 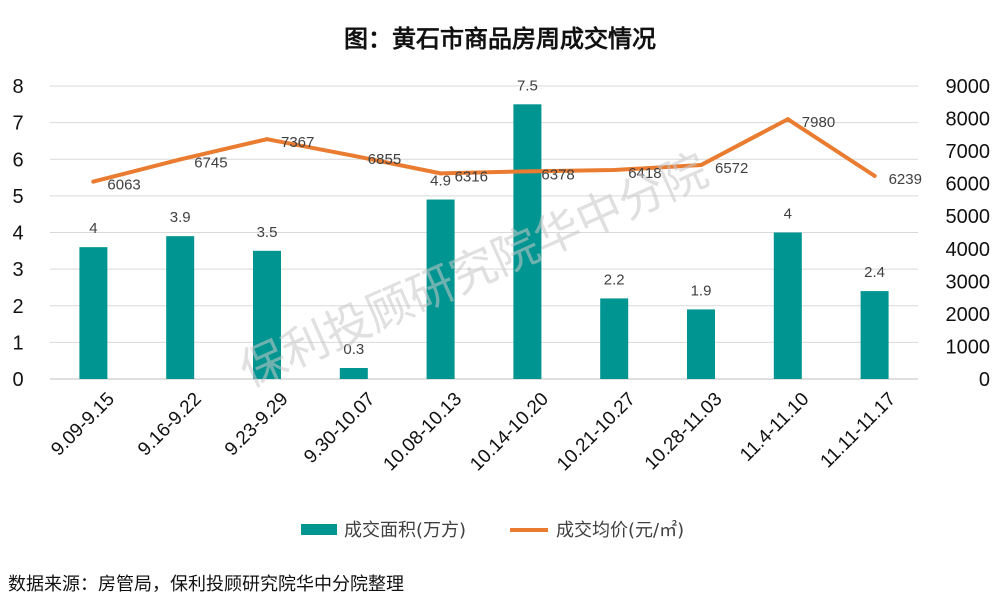 I want to click on y-right-tick-label: 3000, so click(x=968, y=282).